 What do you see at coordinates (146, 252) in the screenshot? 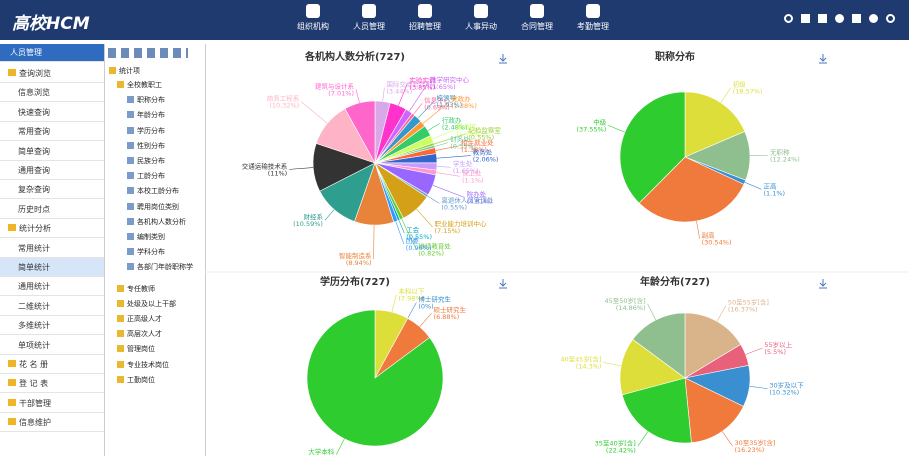
I see `tree-node: 学科分布` at bounding box center [146, 252].